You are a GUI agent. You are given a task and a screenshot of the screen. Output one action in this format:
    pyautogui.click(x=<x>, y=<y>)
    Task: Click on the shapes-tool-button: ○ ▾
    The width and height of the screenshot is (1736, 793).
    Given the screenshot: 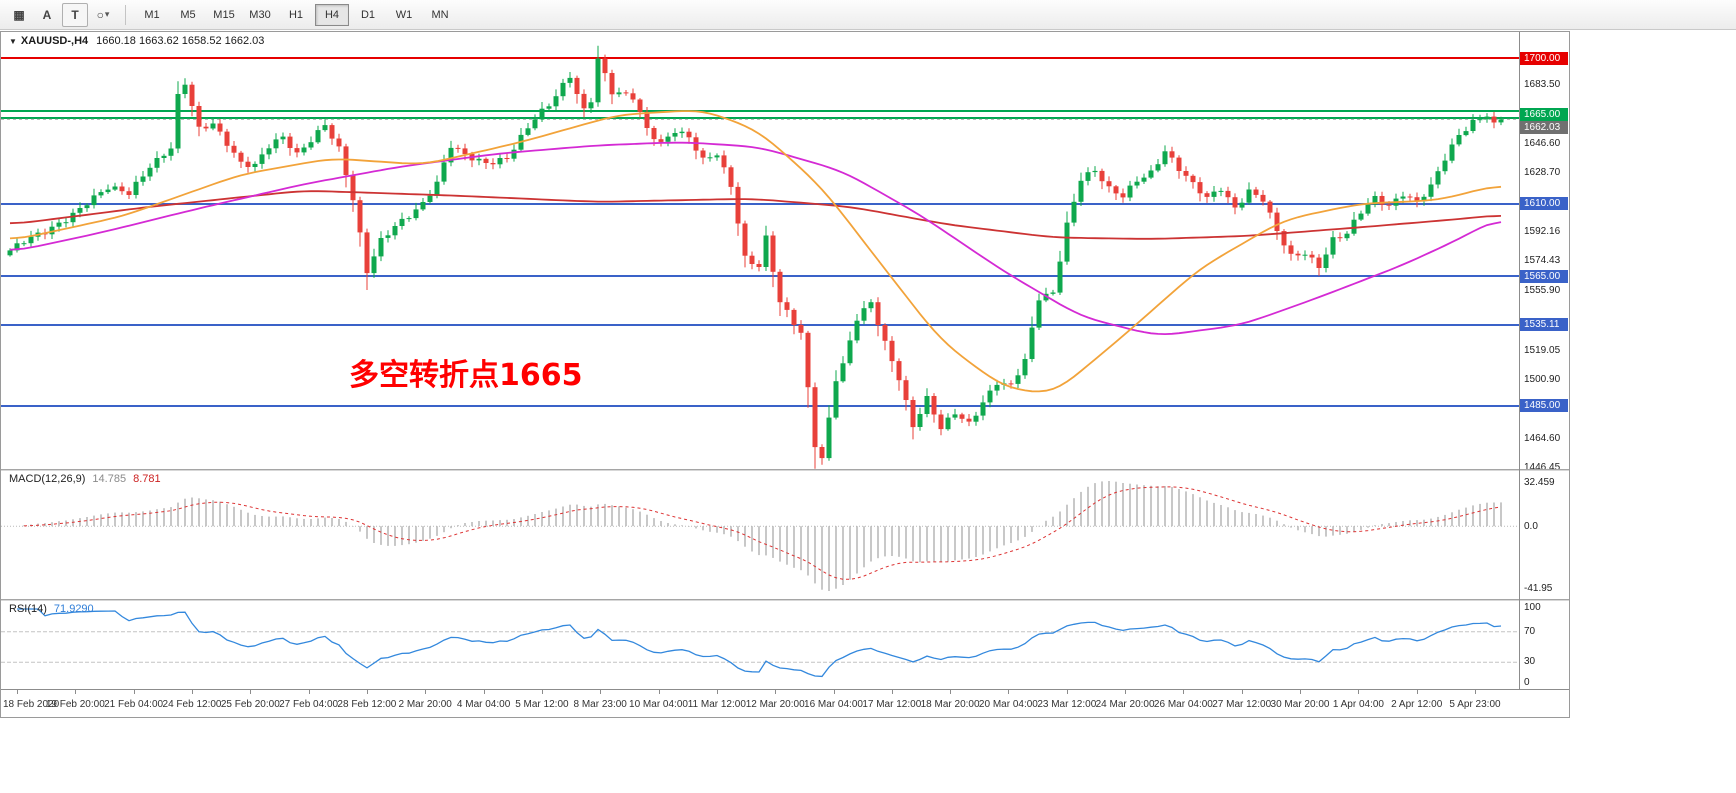 What is the action you would take?
    pyautogui.click(x=103, y=15)
    